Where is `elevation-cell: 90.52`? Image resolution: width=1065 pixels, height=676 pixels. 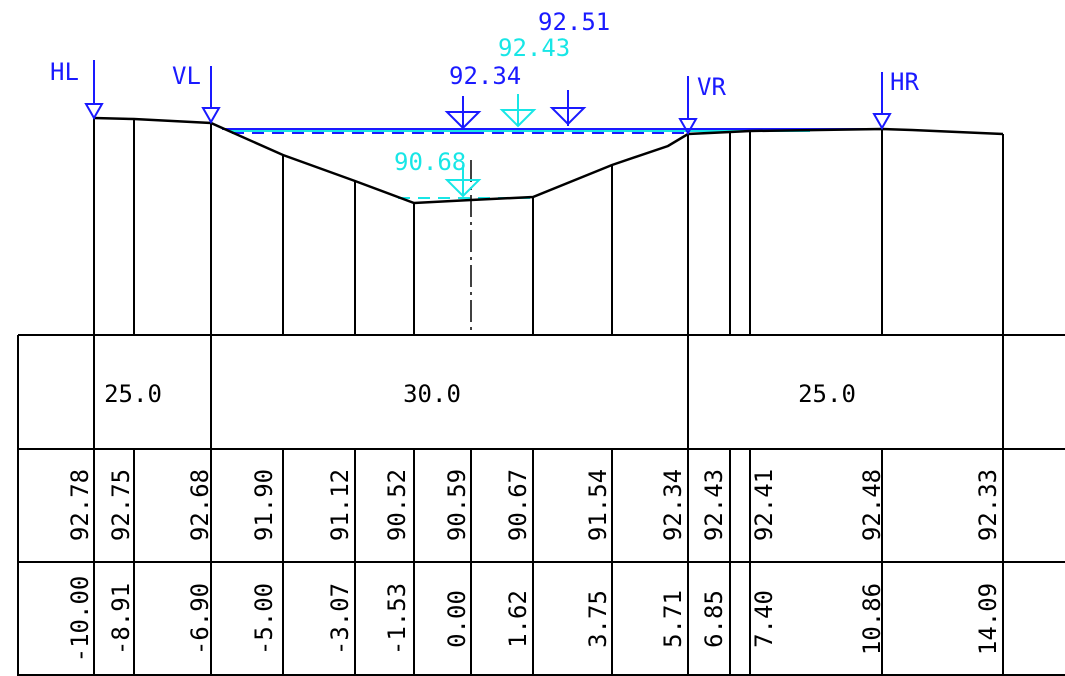
elevation-cell: 90.52 is located at coordinates (397, 505).